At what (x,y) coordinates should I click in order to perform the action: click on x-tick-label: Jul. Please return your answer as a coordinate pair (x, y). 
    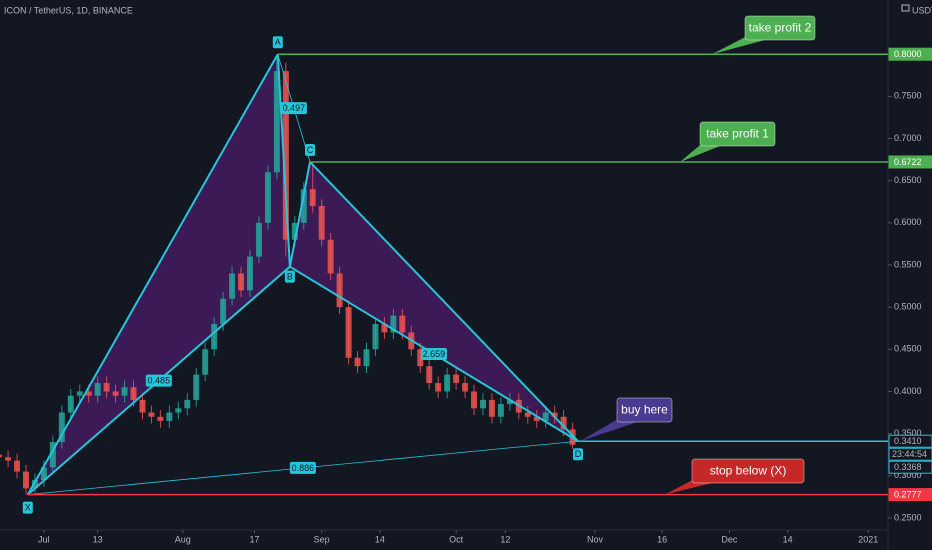
    Looking at the image, I should click on (44, 539).